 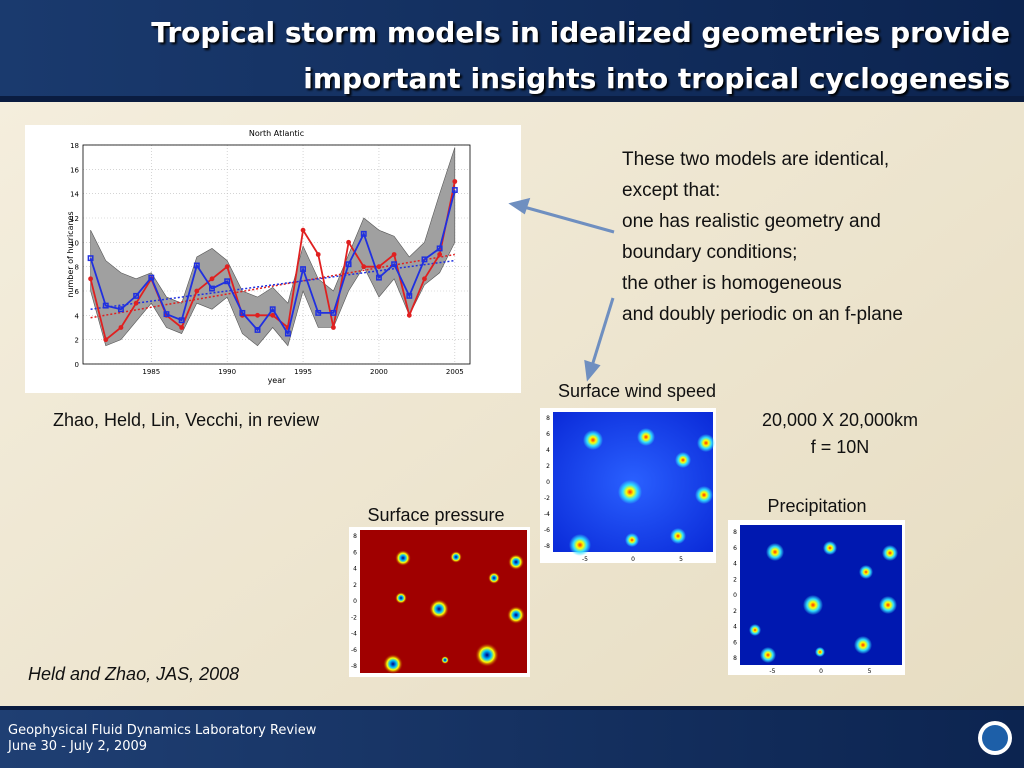 What do you see at coordinates (272, 284) in the screenshot?
I see `trend-line` at bounding box center [272, 284].